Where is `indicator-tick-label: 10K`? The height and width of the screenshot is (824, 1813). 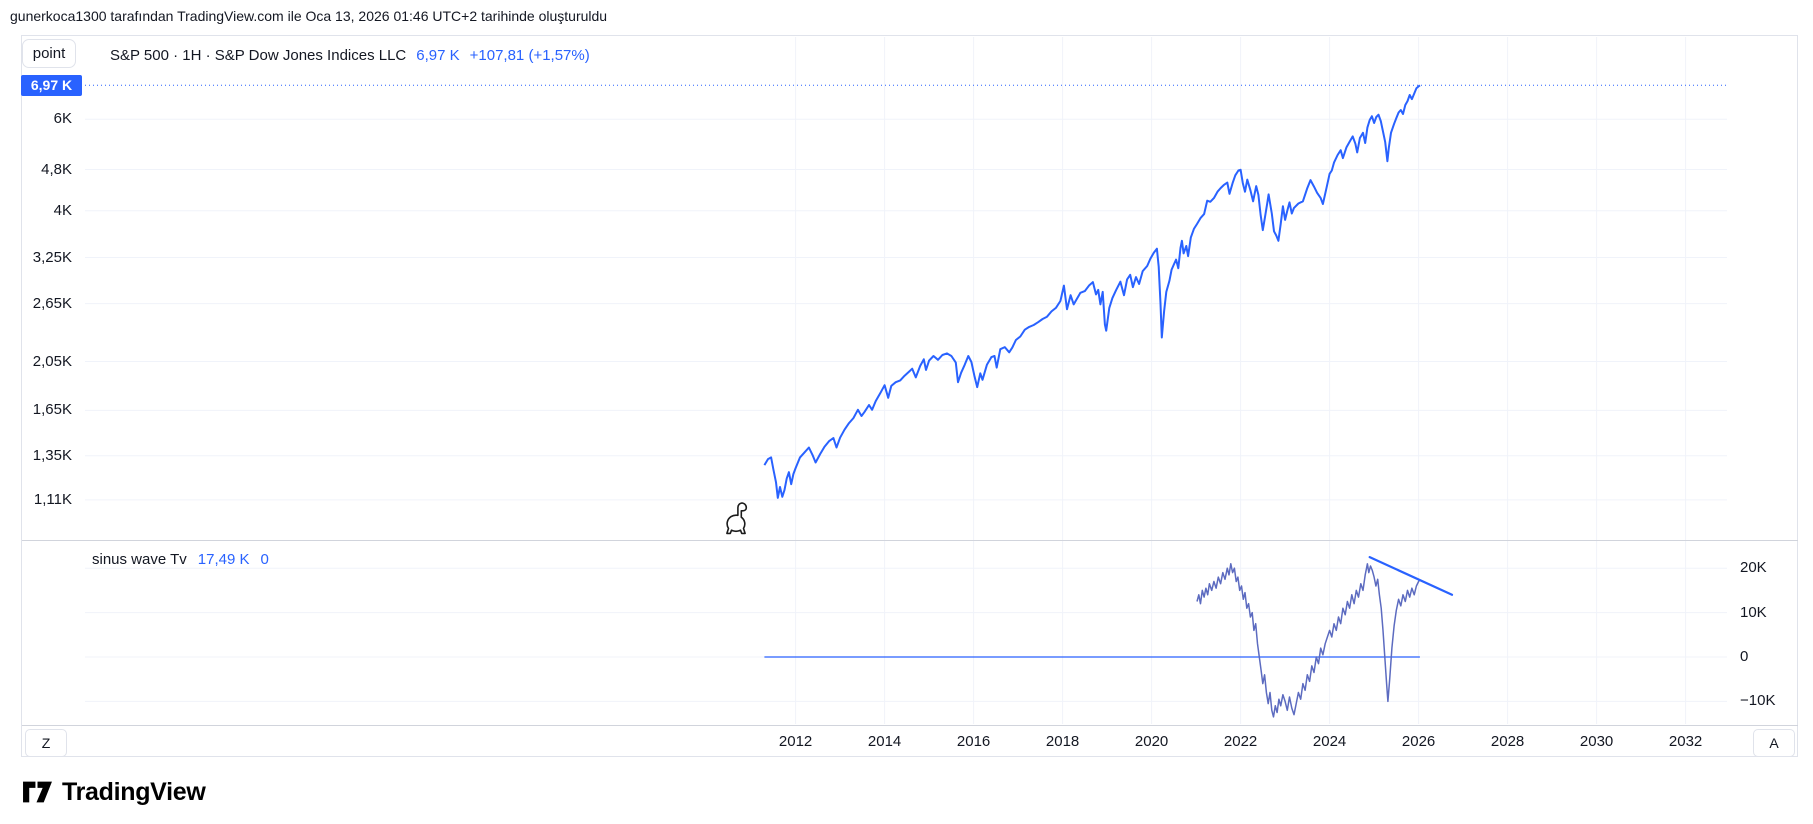 indicator-tick-label: 10K is located at coordinates (1753, 612).